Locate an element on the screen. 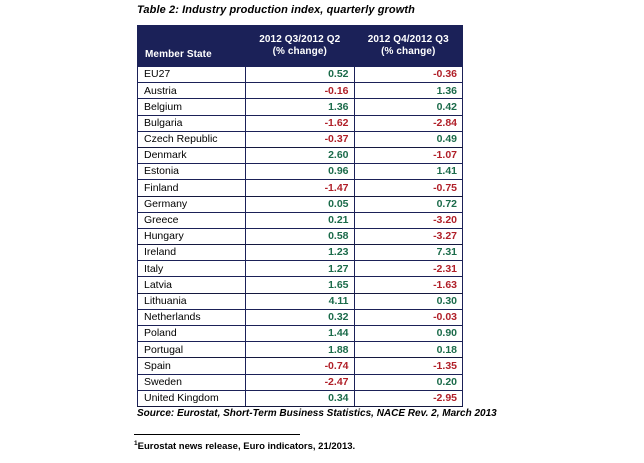  cell-q4-q3-change: -0.03 is located at coordinates (408, 318).